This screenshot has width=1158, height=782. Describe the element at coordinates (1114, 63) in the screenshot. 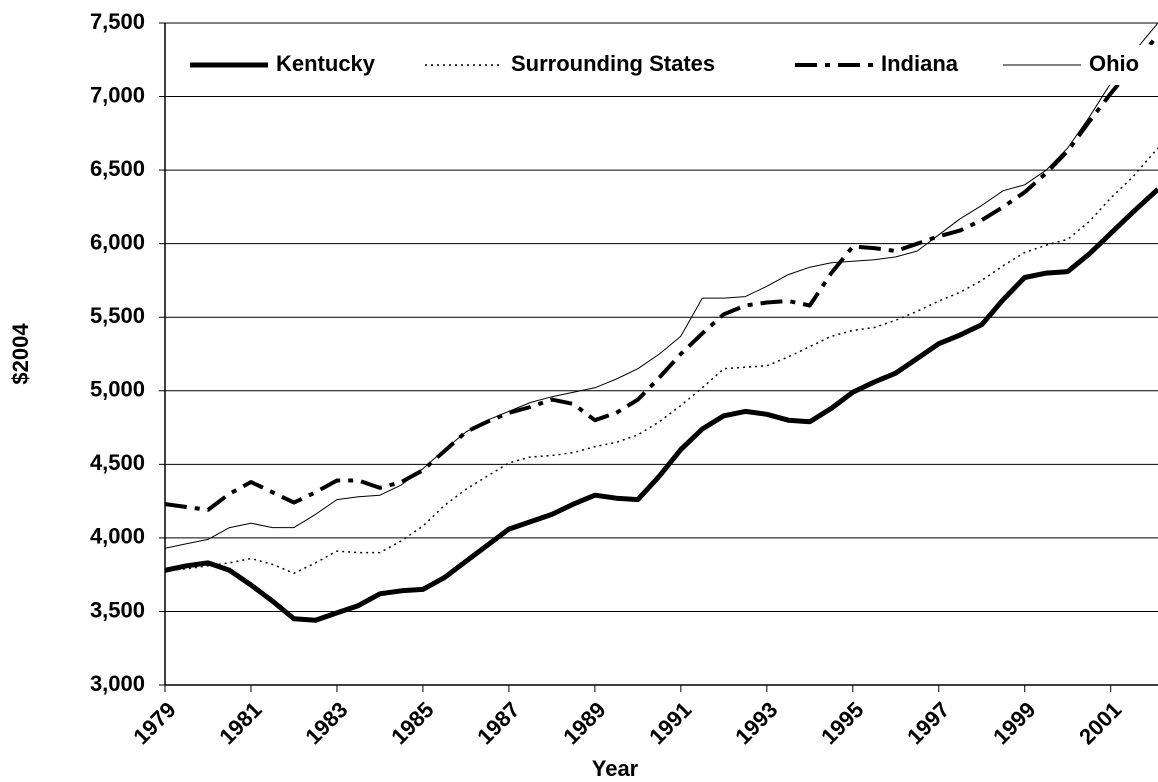

I see `legend-label: Ohio` at that location.